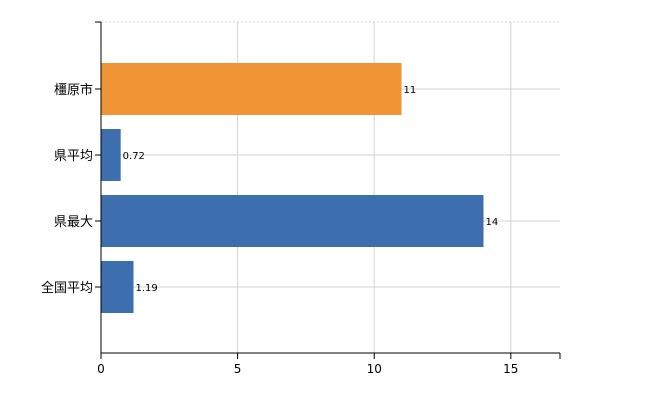 The image size is (650, 404). What do you see at coordinates (492, 222) in the screenshot?
I see `value-label-2: 14` at bounding box center [492, 222].